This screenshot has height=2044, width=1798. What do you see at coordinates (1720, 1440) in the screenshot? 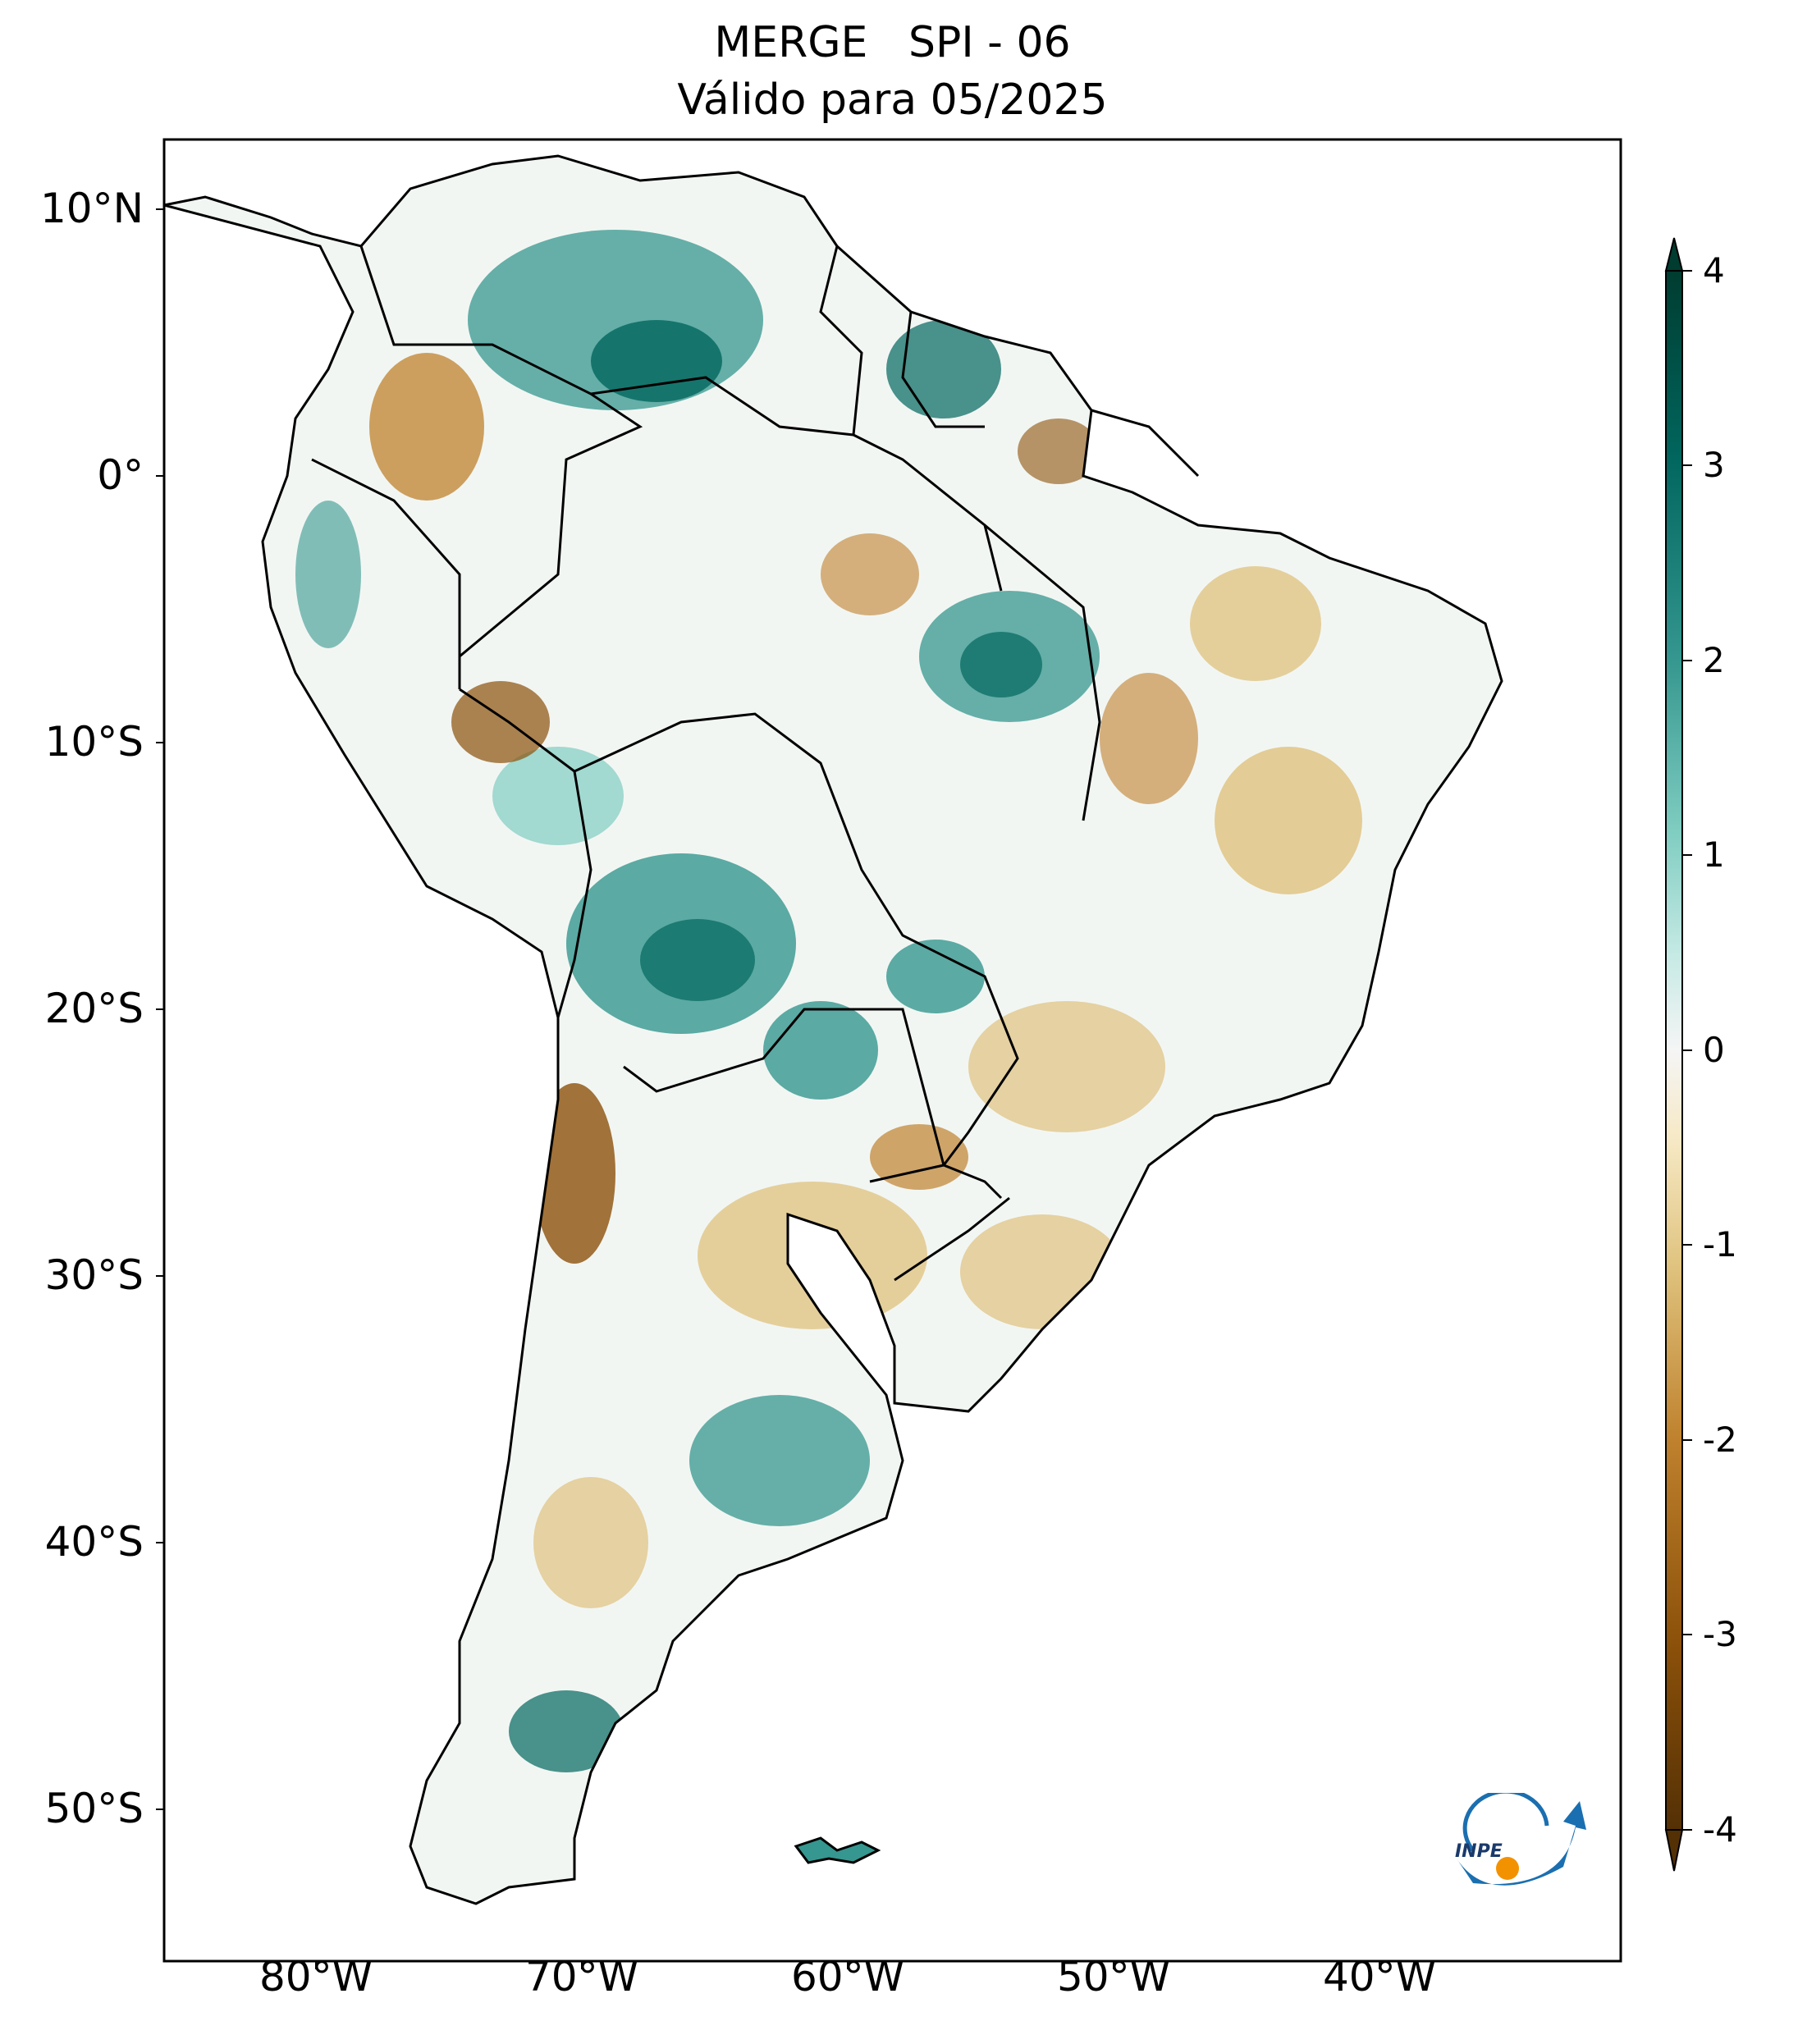
I see `colorbar-label-minus-2: -2` at bounding box center [1720, 1440].